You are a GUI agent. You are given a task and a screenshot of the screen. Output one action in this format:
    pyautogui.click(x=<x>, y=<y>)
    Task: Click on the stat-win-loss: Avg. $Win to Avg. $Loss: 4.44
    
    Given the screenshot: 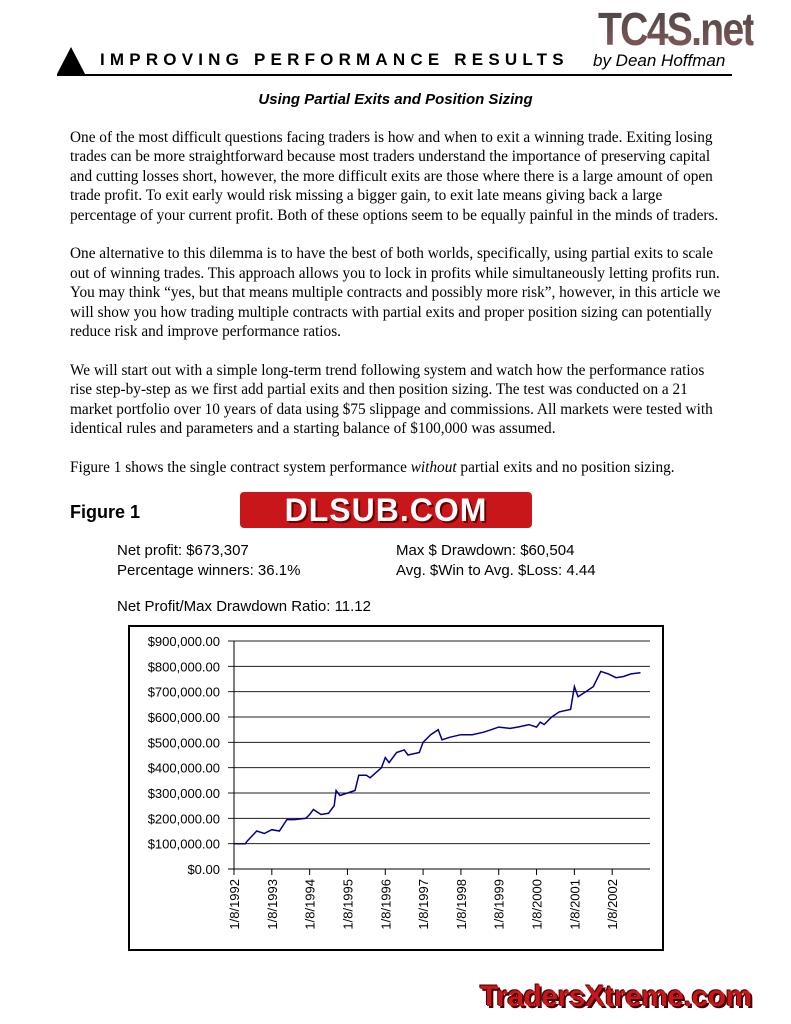 What is the action you would take?
    pyautogui.click(x=496, y=570)
    